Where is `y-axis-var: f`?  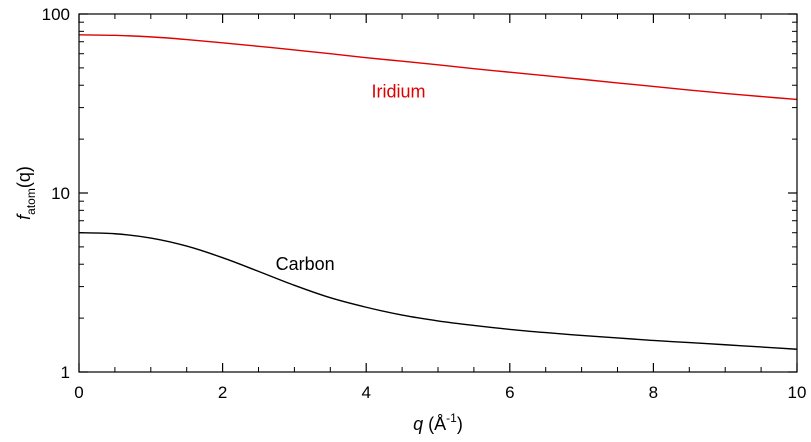 y-axis-var: f is located at coordinates (24, 216).